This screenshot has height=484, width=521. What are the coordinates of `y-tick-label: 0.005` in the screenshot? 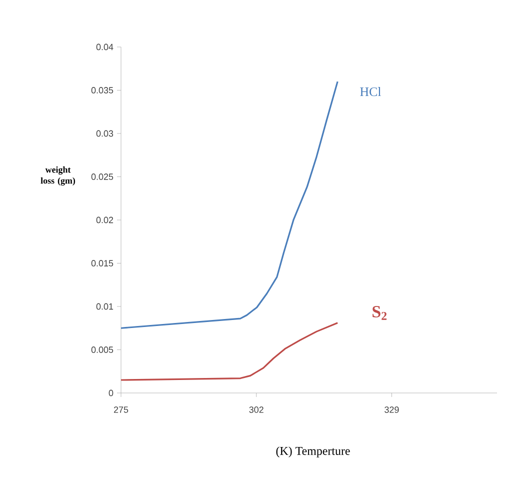 It's located at (102, 349).